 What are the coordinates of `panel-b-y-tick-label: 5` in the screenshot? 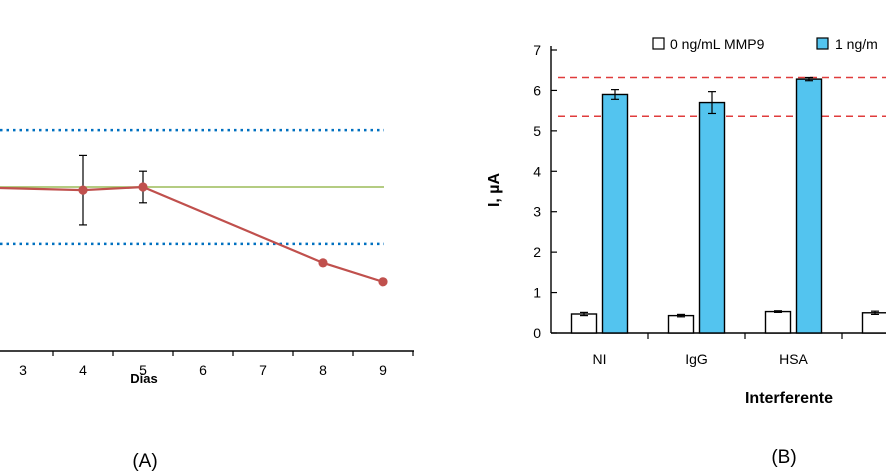 It's located at (537, 131).